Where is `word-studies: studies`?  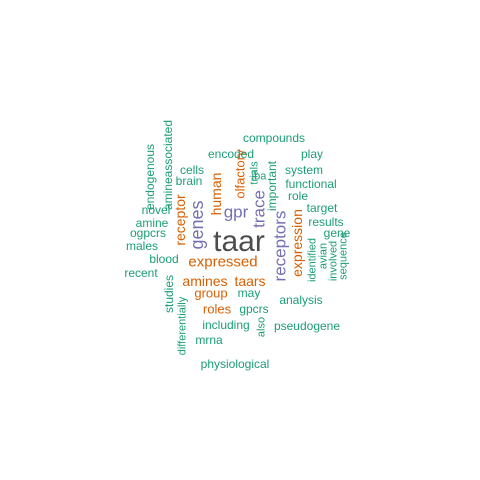
word-studies: studies is located at coordinates (169, 294).